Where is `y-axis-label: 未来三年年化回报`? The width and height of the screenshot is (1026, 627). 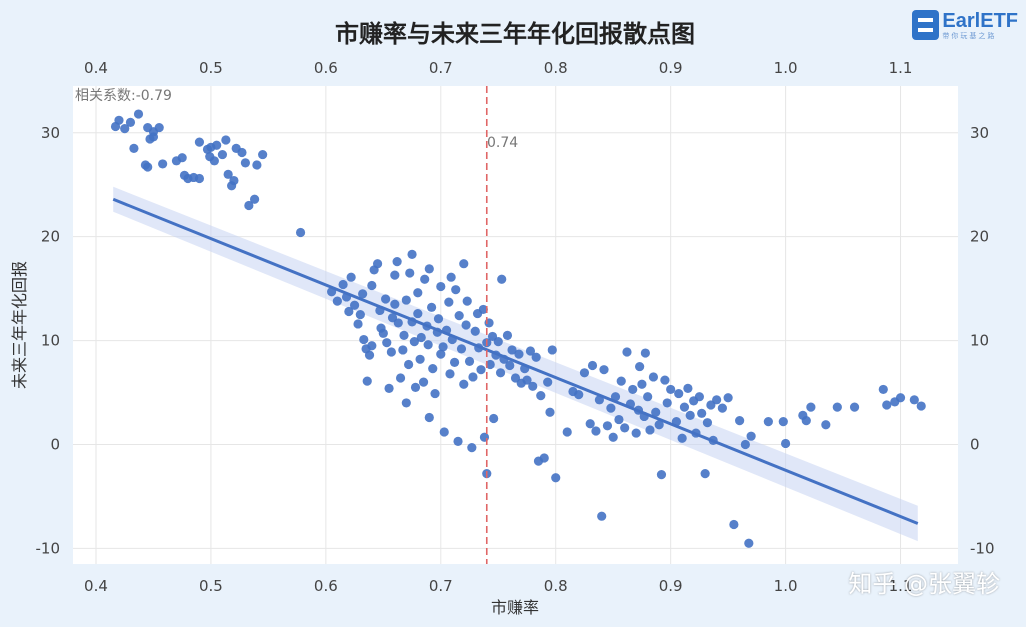 y-axis-label: 未来三年年化回报 is located at coordinates (19, 325).